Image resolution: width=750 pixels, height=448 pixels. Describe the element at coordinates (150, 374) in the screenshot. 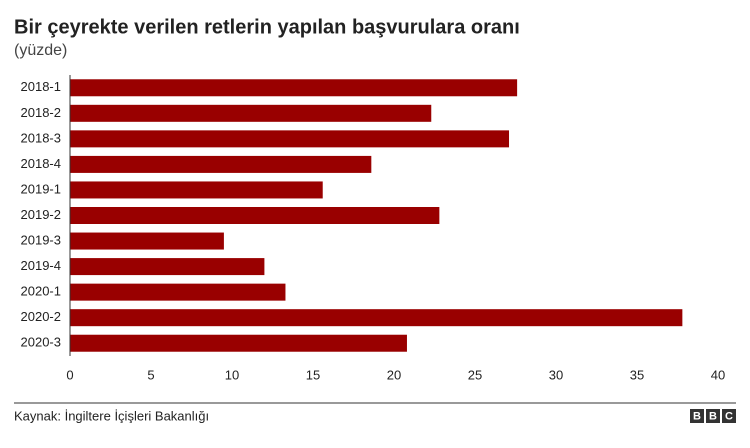

I see `x-tick-label: 5` at that location.